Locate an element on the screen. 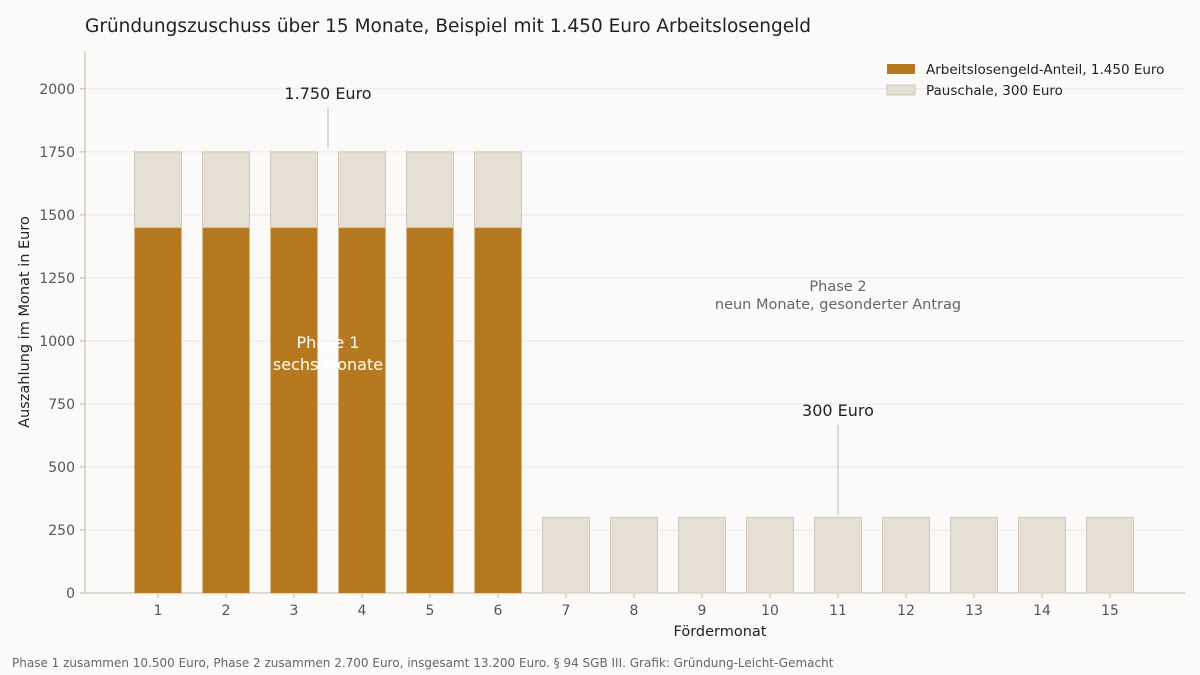  y-tick-label: 750 is located at coordinates (61, 405).